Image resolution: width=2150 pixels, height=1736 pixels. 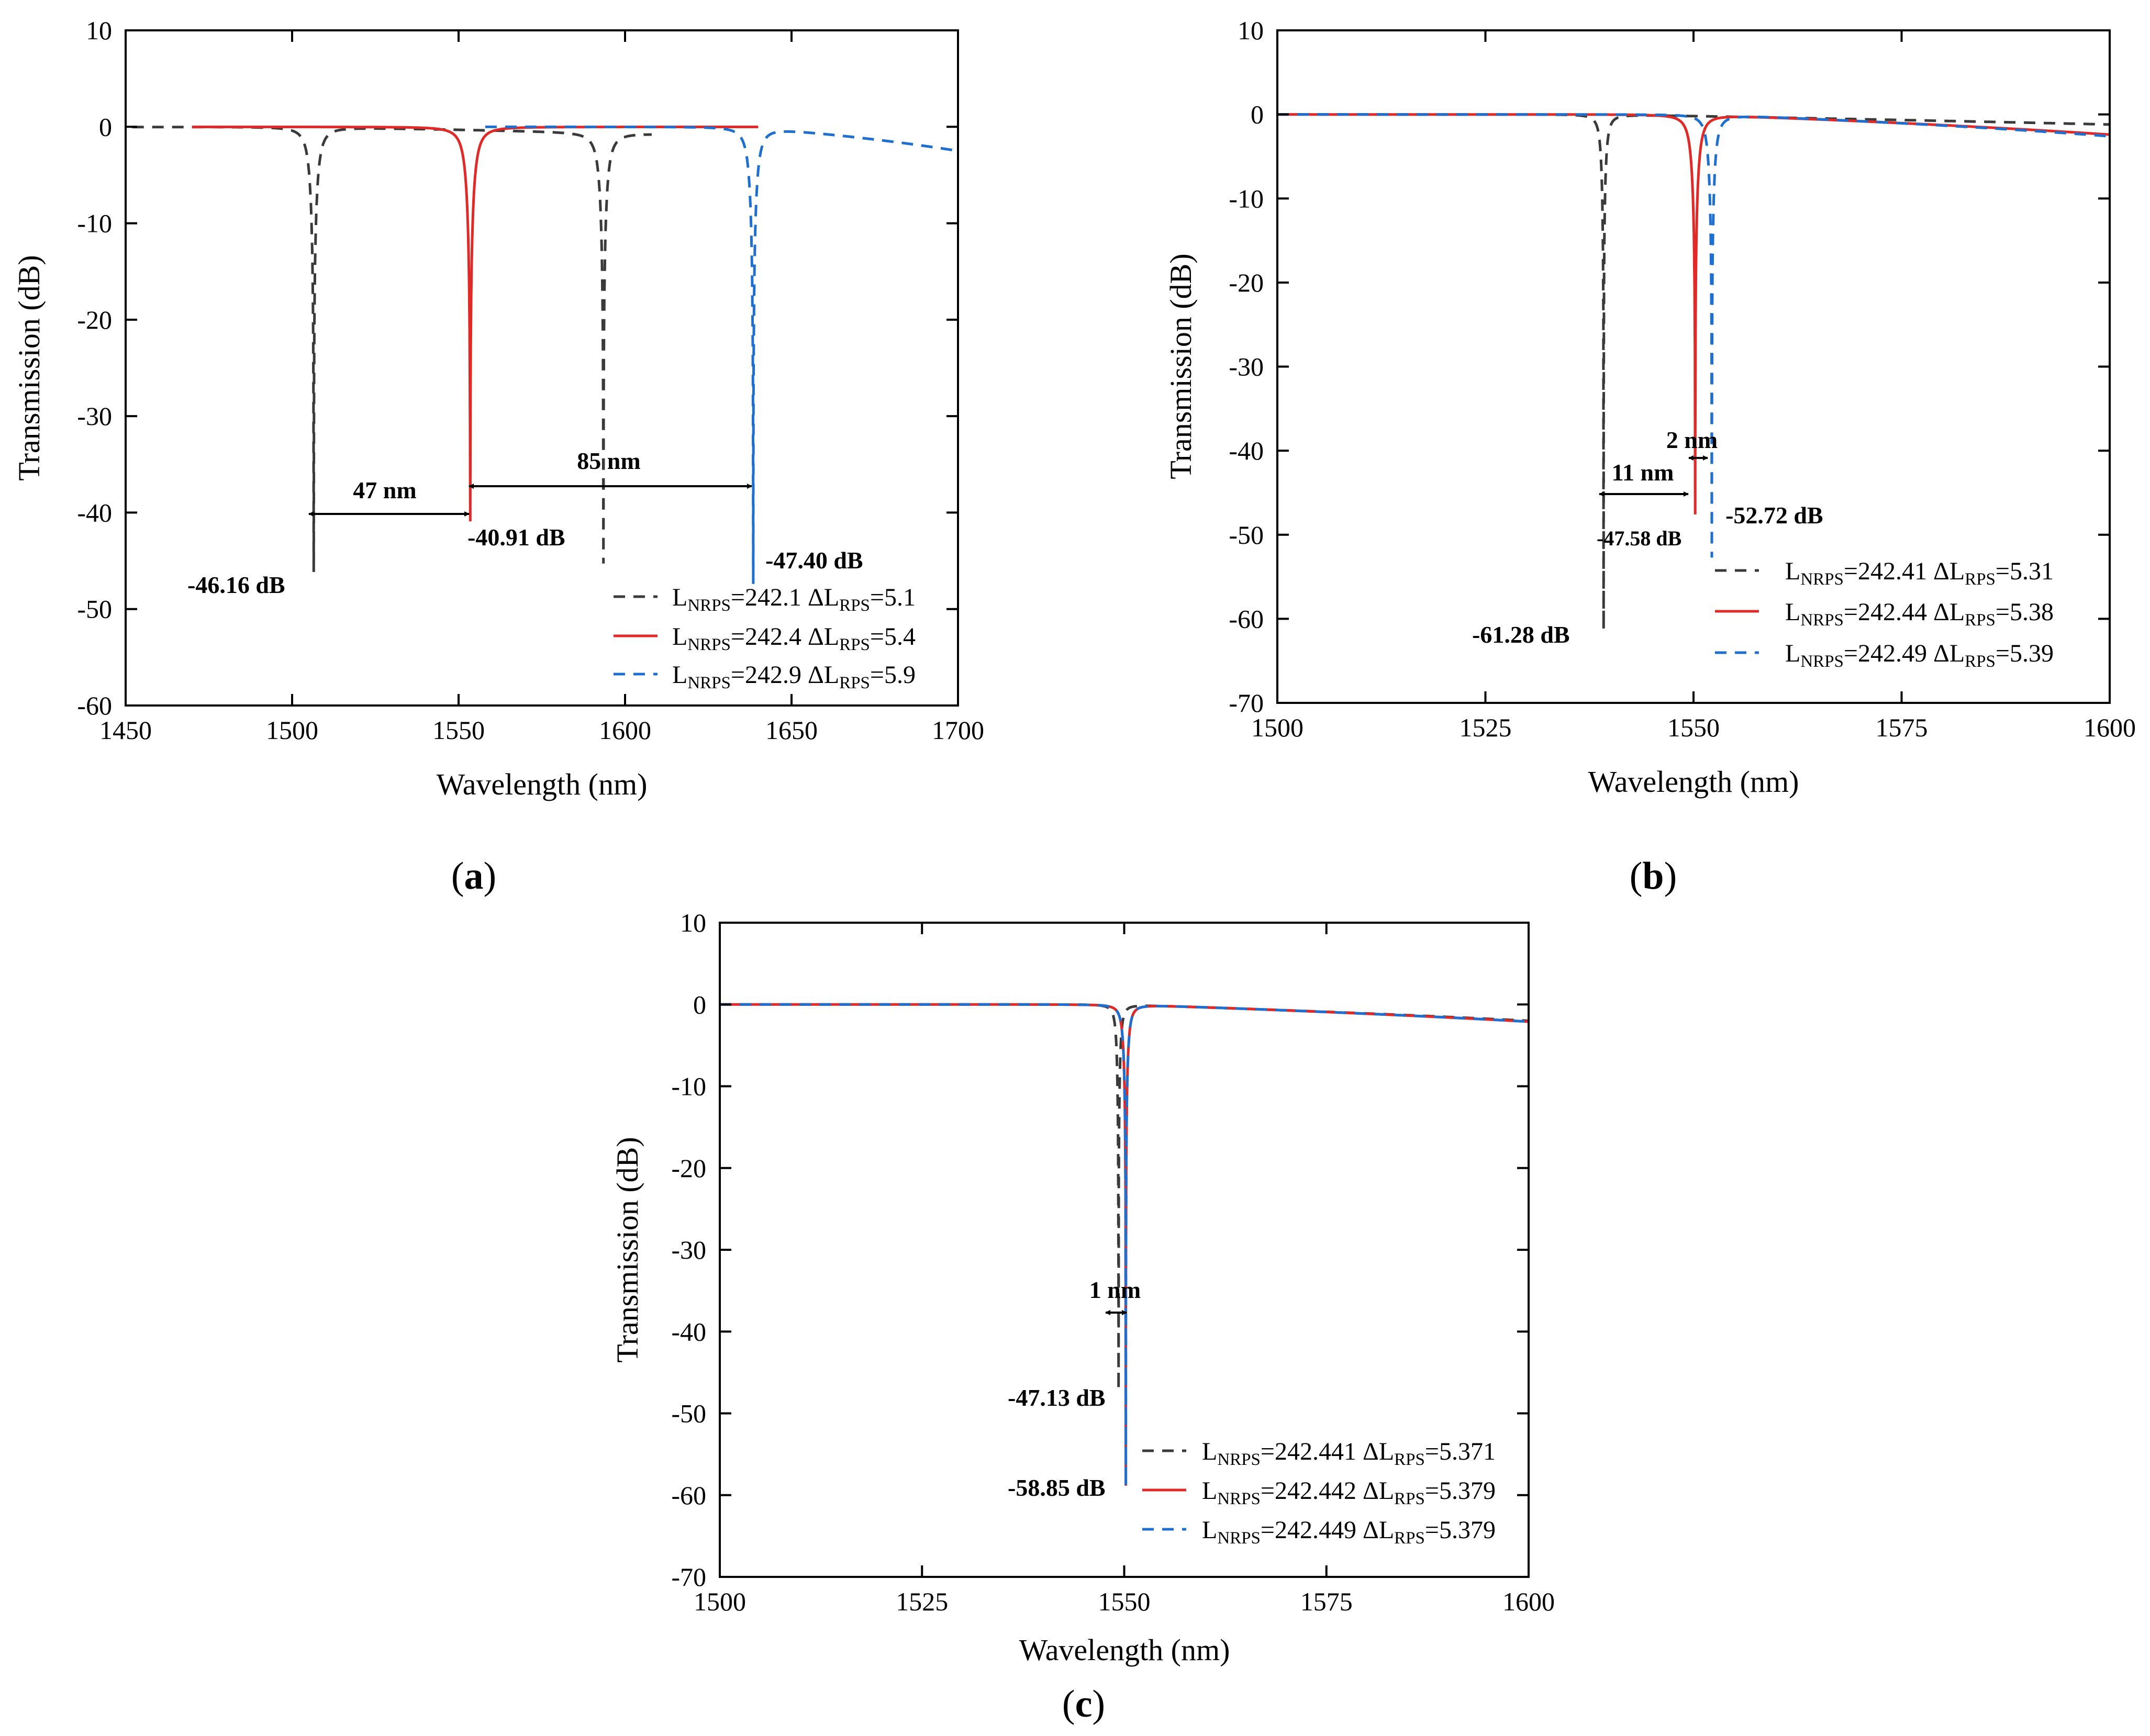 What do you see at coordinates (688, 1495) in the screenshot?
I see `panel-c-ytick-label-7: -60` at bounding box center [688, 1495].